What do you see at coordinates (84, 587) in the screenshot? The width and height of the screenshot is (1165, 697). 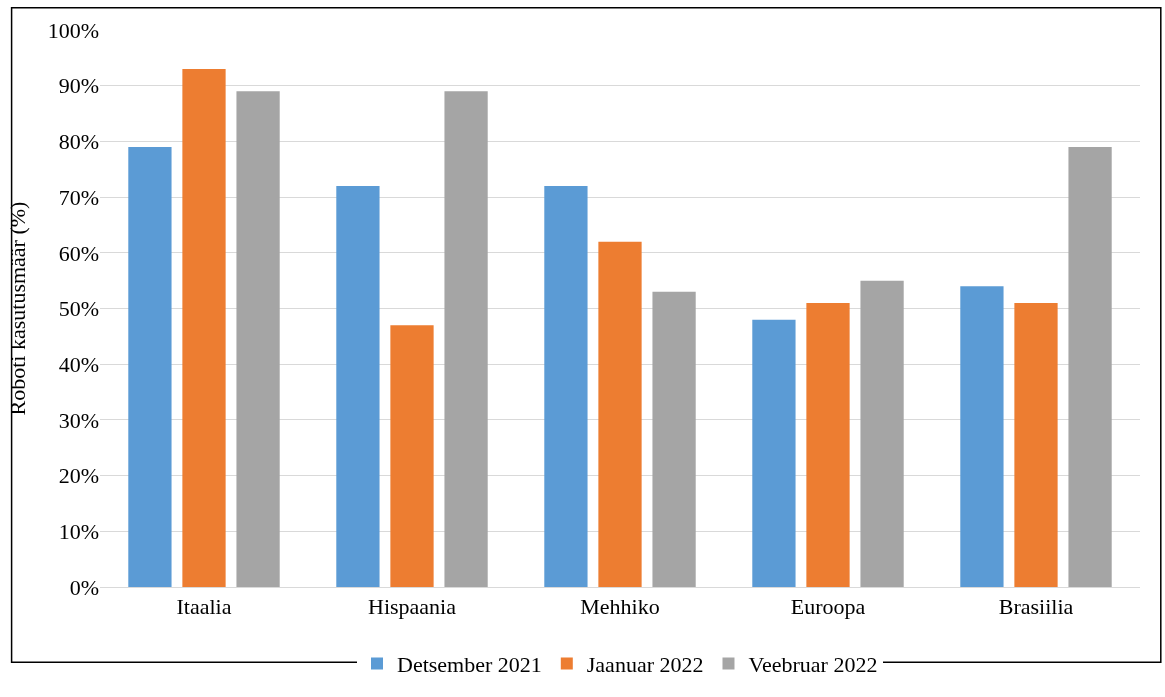 I see `y-tick-label: 0%` at bounding box center [84, 587].